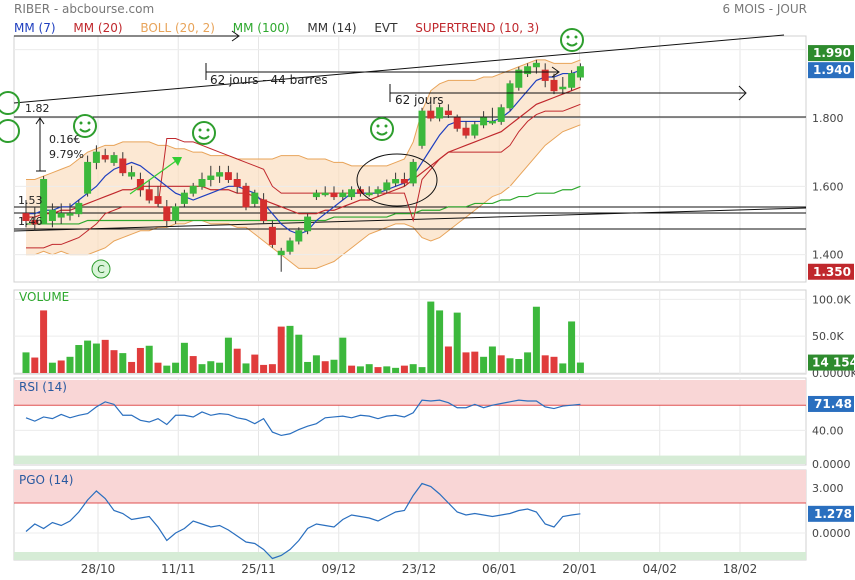  I want to click on event-marker-c-label: C, so click(101, 269).